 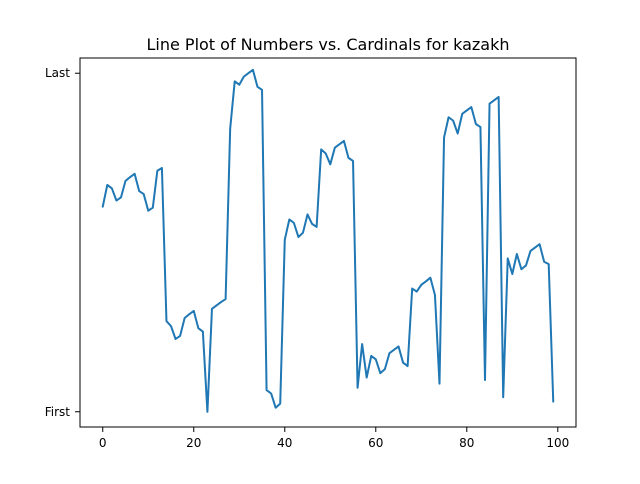 What do you see at coordinates (58, 412) in the screenshot?
I see `y-tick-label: First` at bounding box center [58, 412].